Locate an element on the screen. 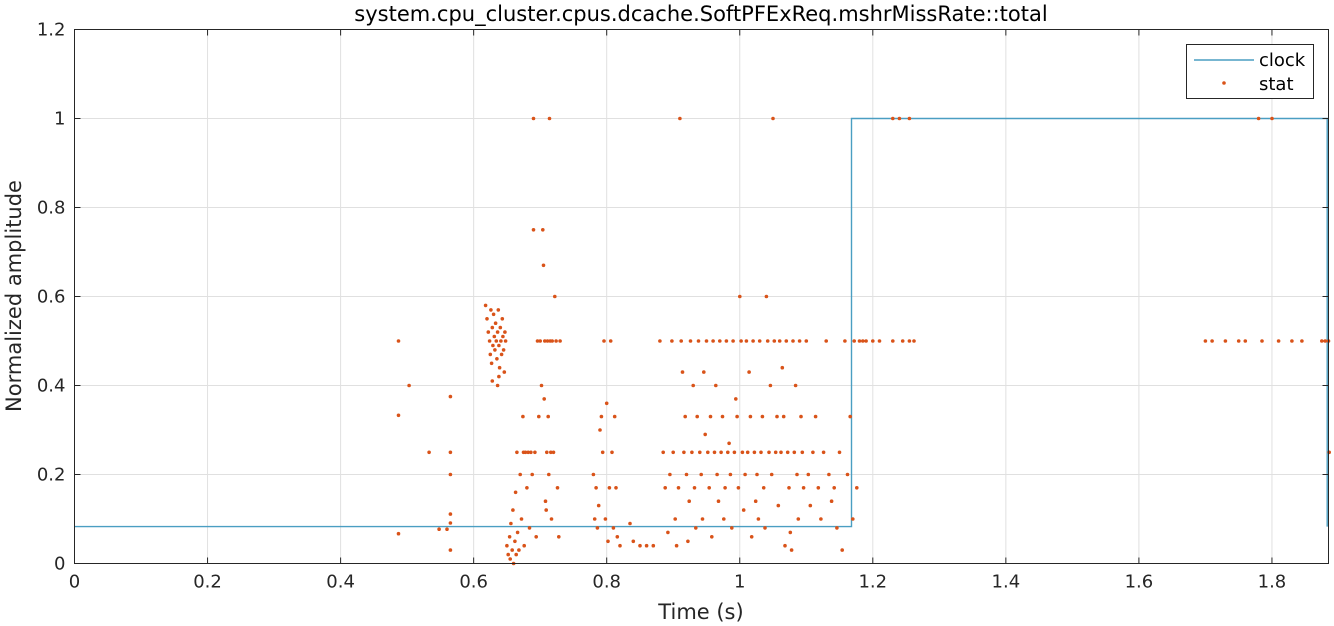  y-tick-label: 0.8 is located at coordinates (51, 208).